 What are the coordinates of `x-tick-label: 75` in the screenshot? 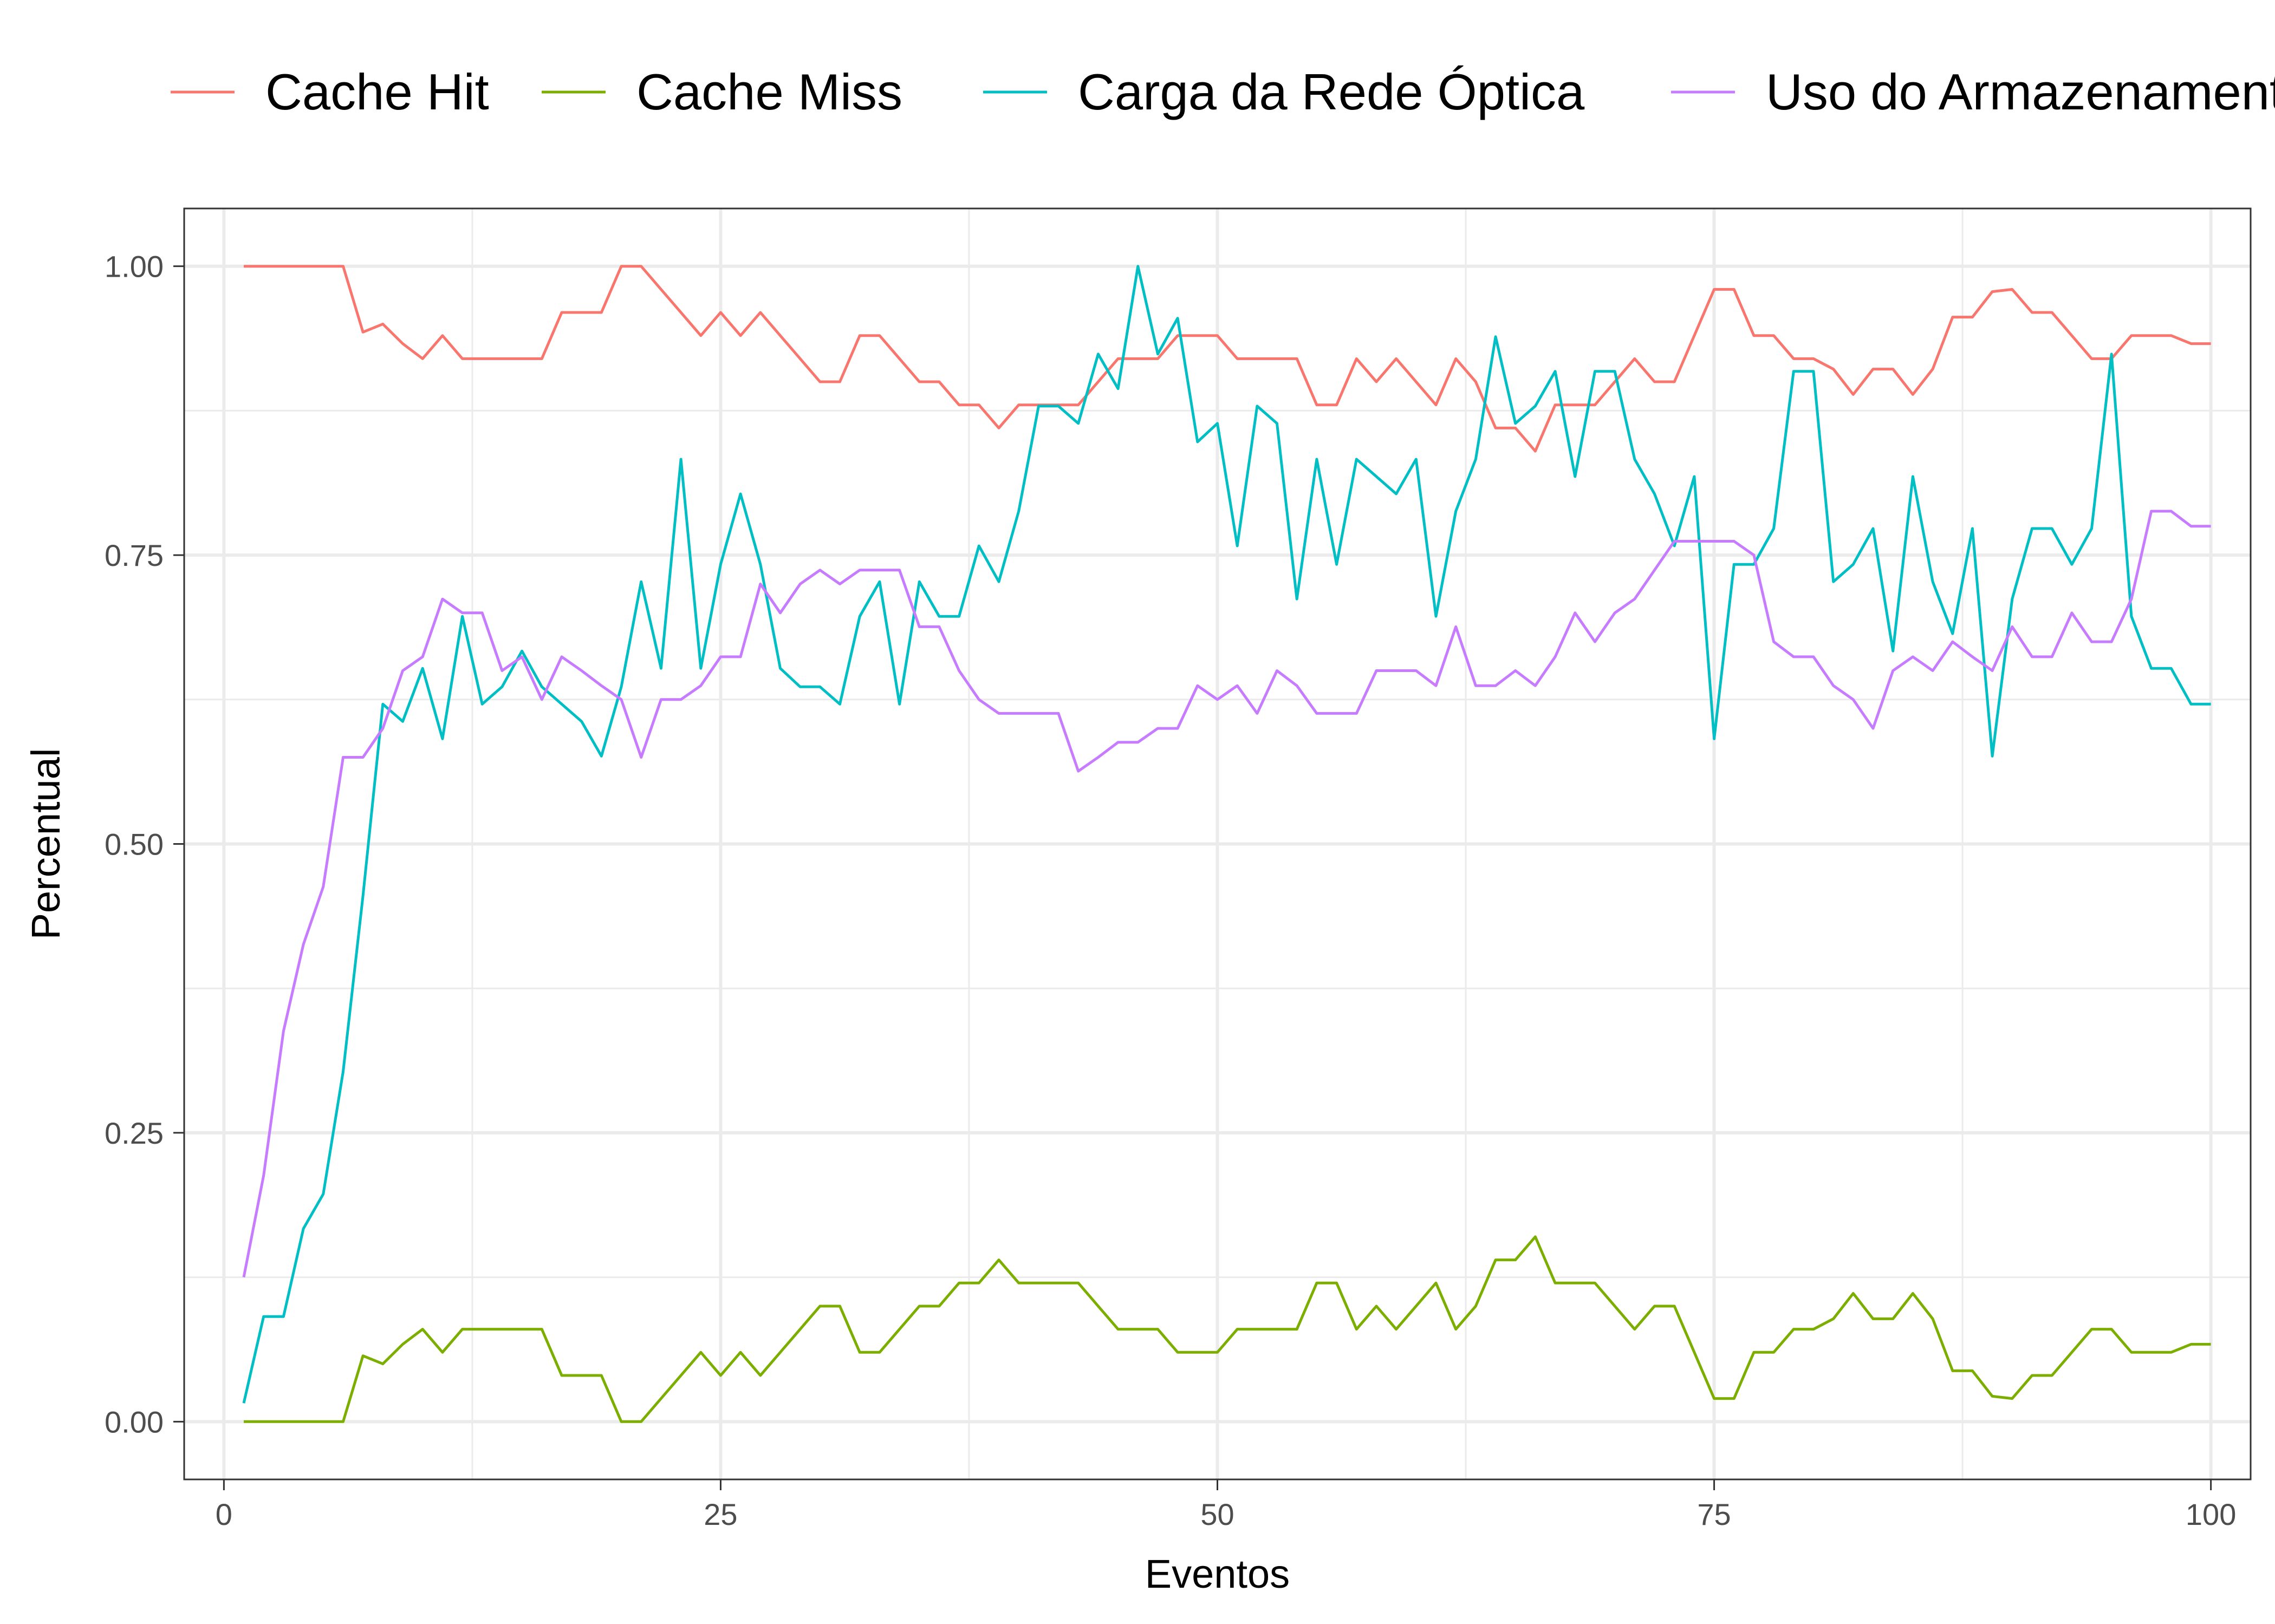 It's located at (1714, 1514).